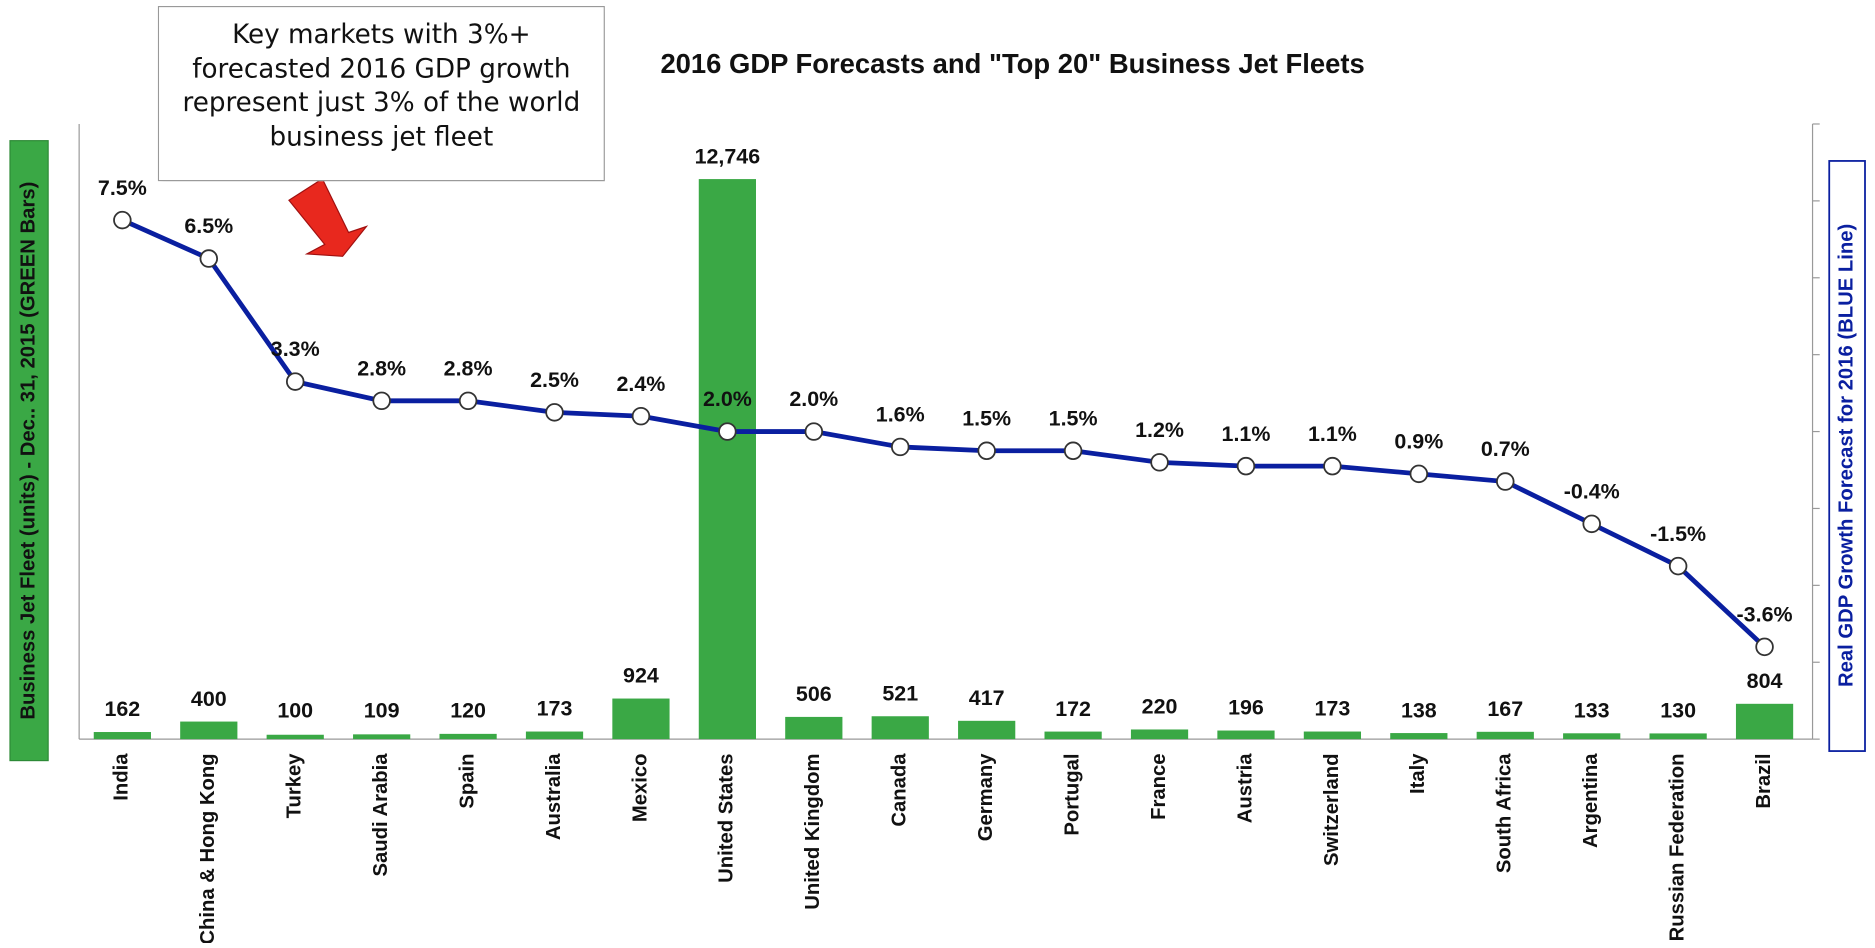  I want to click on x-tick-label: China & Hong Kong, so click(208, 848).